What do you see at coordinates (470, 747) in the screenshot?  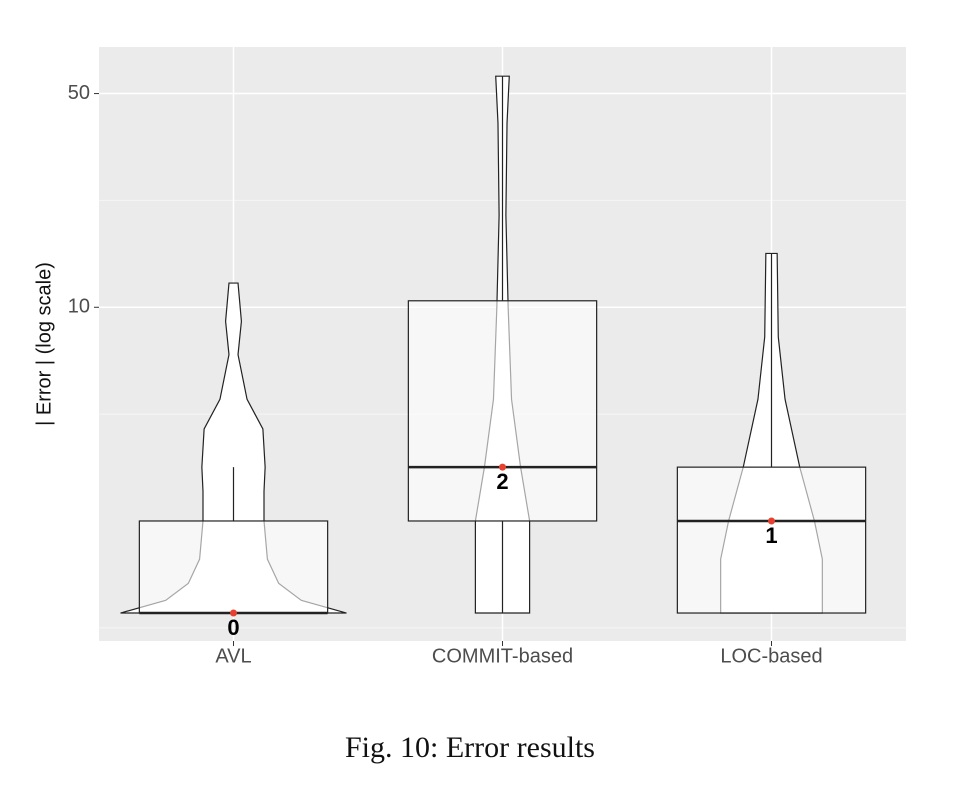 I see `caption: Fig. 10: Error results` at bounding box center [470, 747].